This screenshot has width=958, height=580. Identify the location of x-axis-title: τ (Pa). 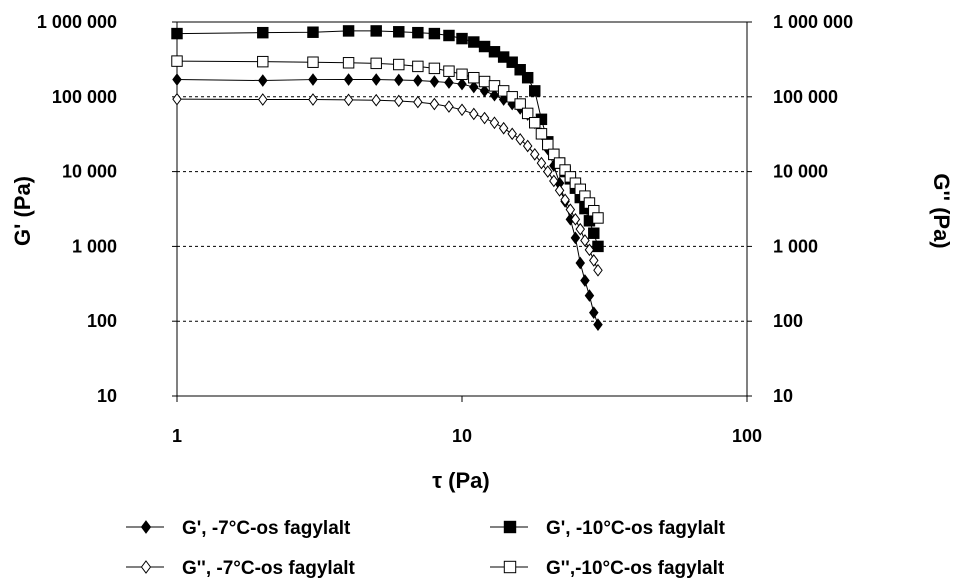
(461, 480).